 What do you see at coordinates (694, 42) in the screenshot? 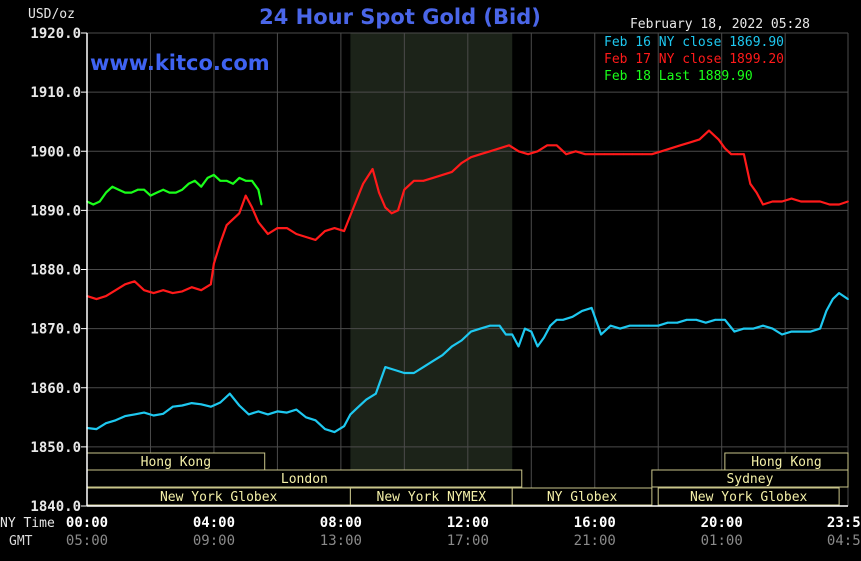
I see `legend-entry-feb16: Feb 16 NY close 1869.90` at bounding box center [694, 42].